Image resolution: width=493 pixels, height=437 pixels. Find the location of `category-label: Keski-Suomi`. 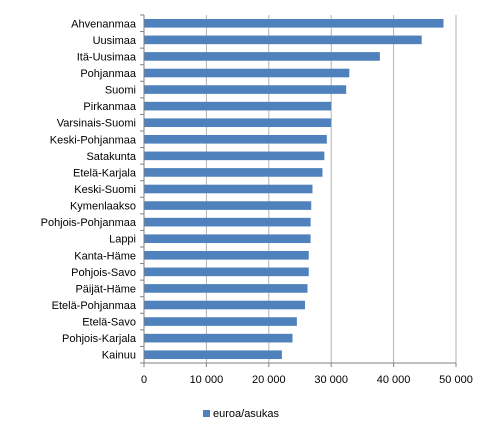

category-label: Keski-Suomi is located at coordinates (105, 190).